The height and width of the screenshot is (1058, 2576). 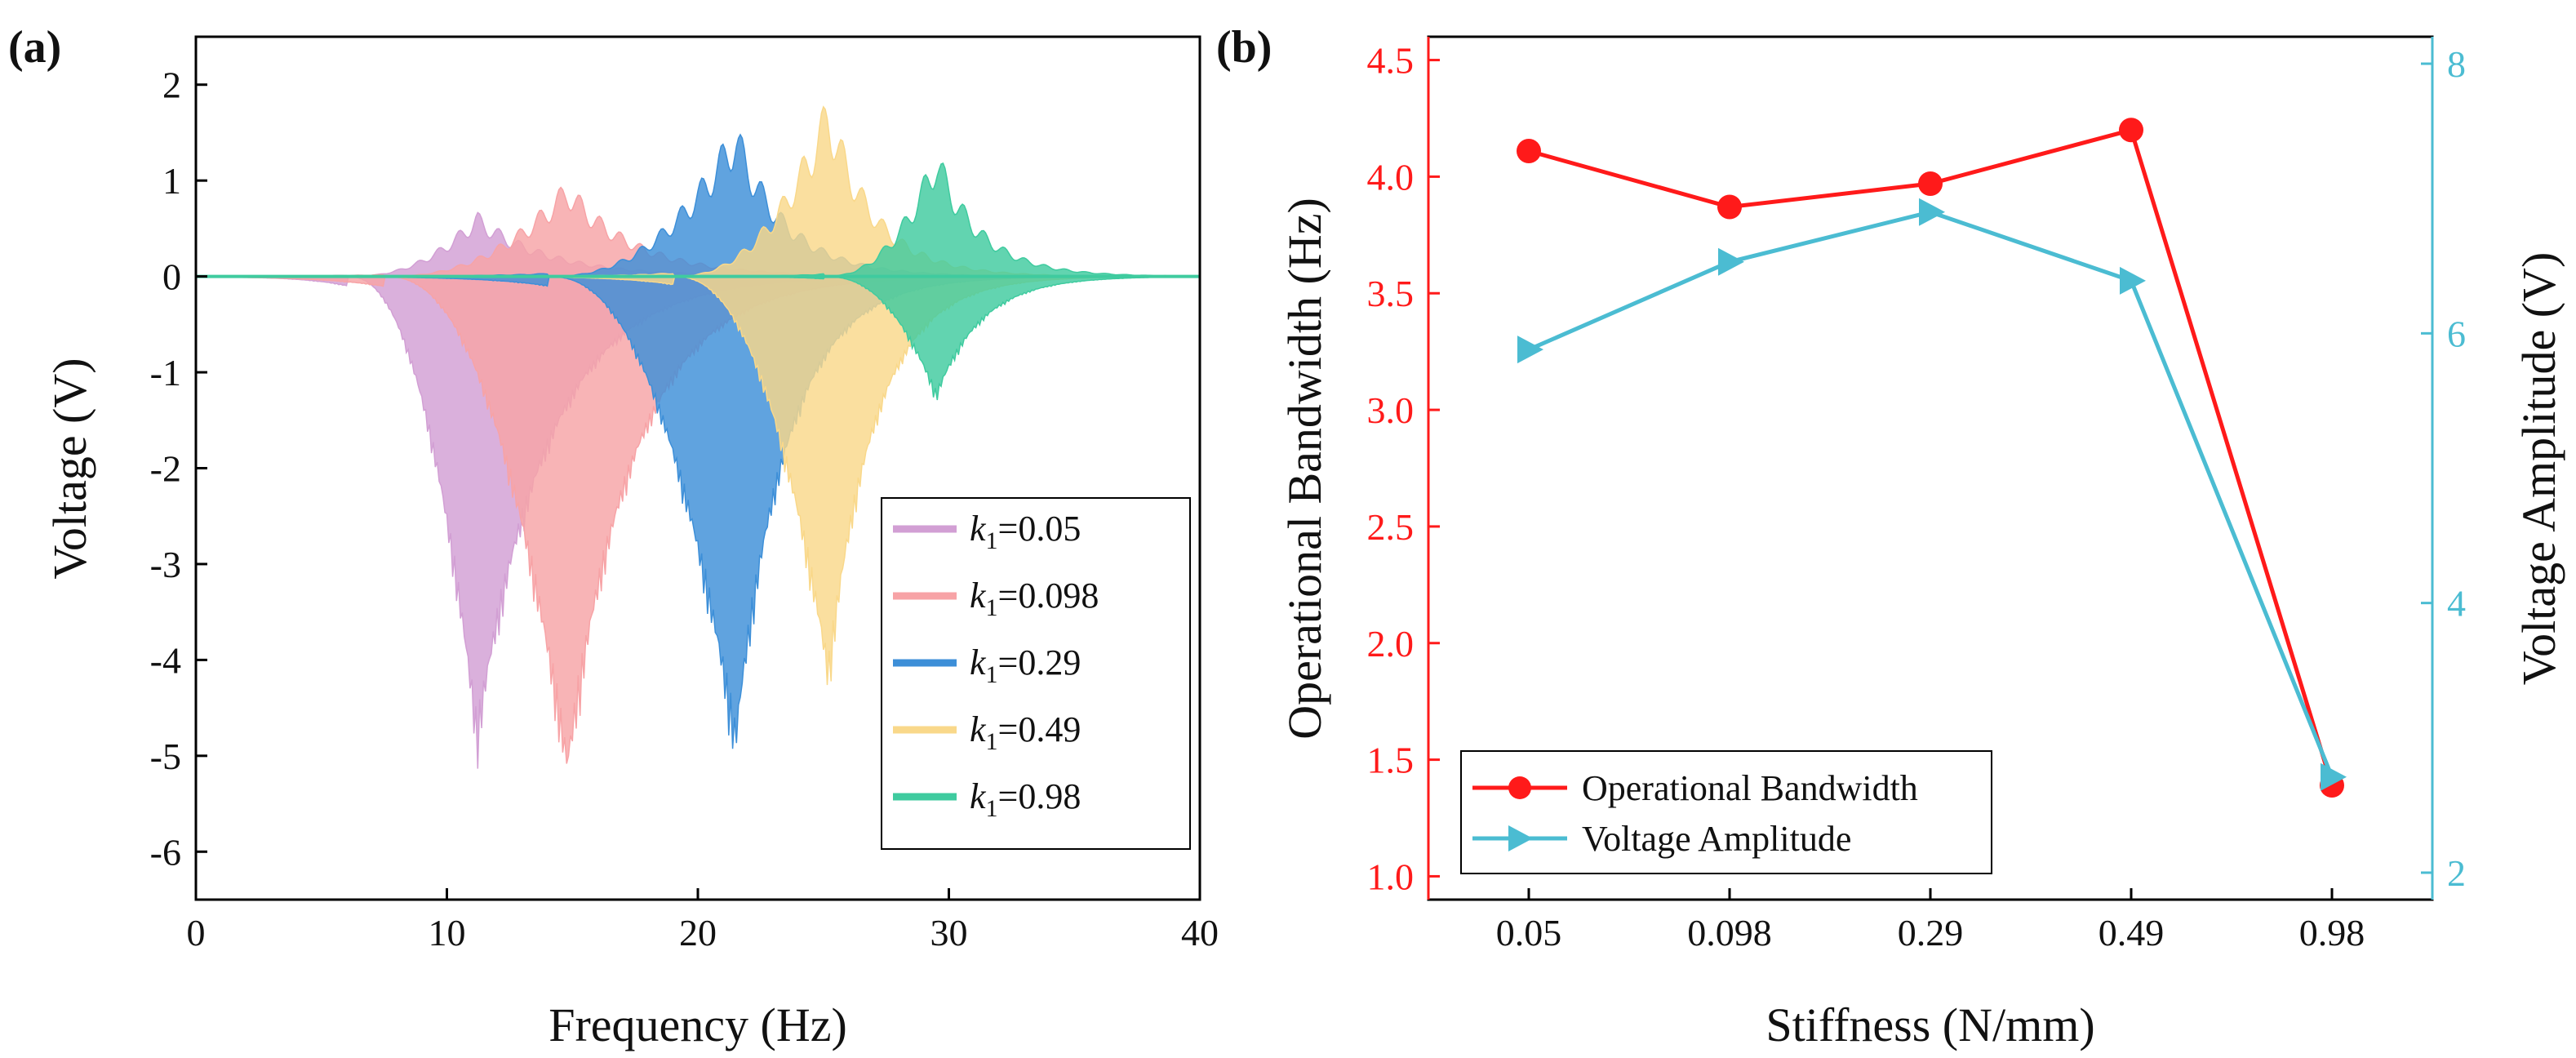 What do you see at coordinates (1391, 760) in the screenshot?
I see `left-y-tick-label: 1.5` at bounding box center [1391, 760].